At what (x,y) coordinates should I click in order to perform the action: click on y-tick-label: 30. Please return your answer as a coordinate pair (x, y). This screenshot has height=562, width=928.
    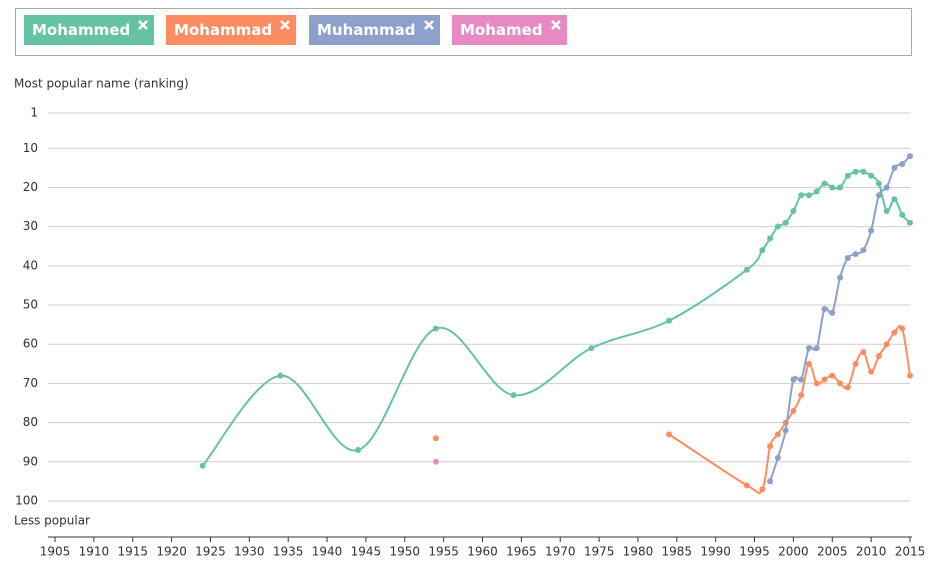
    Looking at the image, I should click on (30, 226).